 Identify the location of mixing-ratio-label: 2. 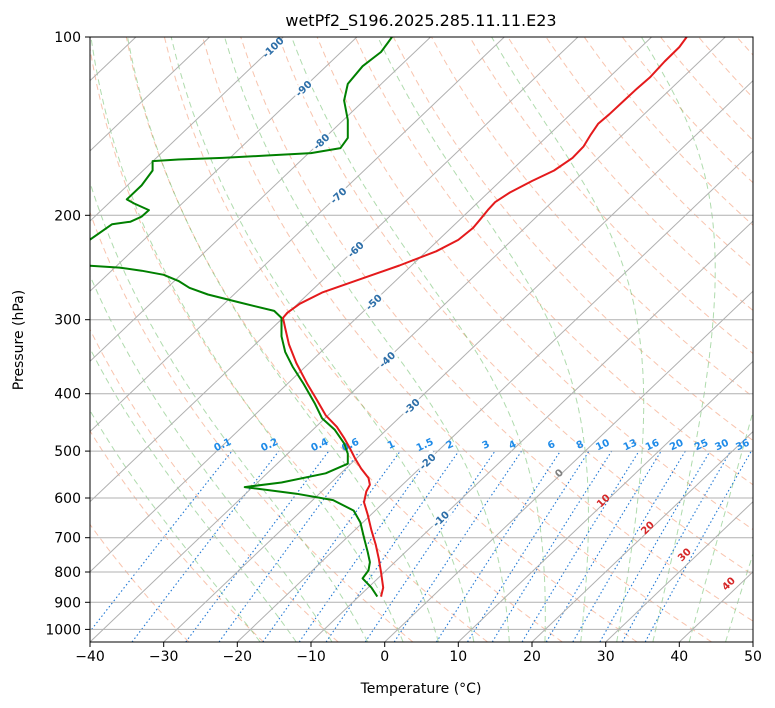
(449, 445).